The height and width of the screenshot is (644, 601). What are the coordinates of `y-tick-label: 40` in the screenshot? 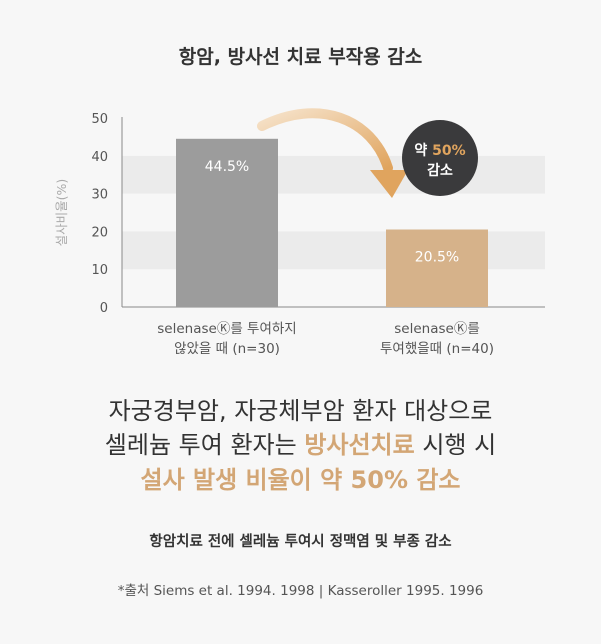 It's located at (99, 157).